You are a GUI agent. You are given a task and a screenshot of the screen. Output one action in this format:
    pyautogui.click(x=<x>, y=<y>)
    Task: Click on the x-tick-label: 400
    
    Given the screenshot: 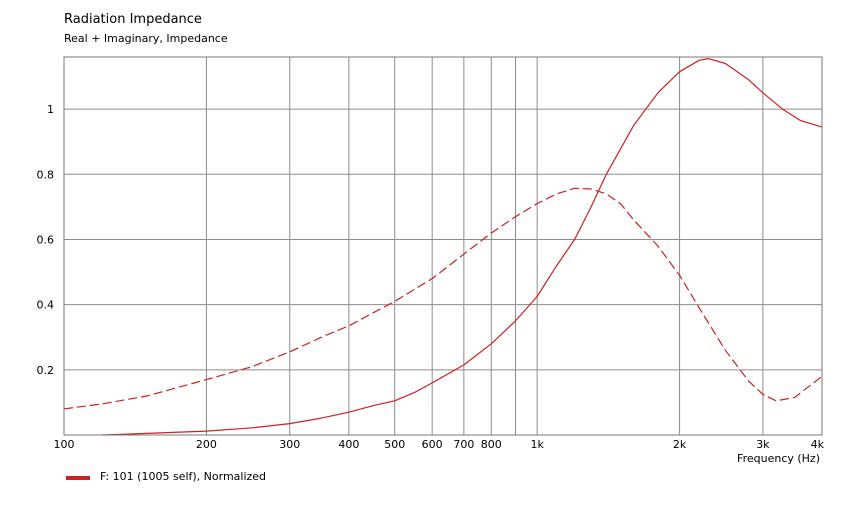 What is the action you would take?
    pyautogui.click(x=348, y=444)
    